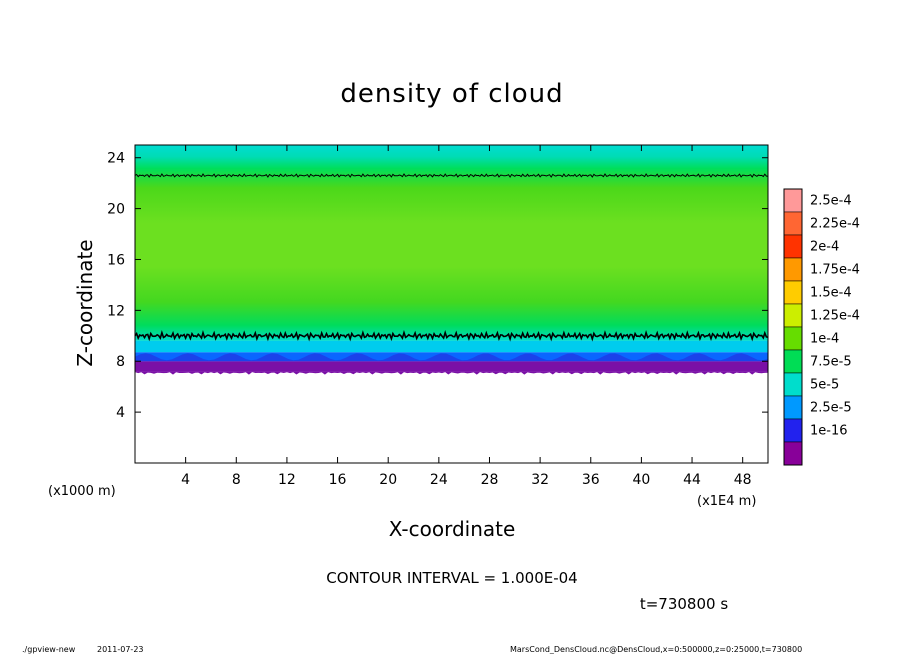 The width and height of the screenshot is (904, 654). Describe the element at coordinates (451, 175) in the screenshot. I see `contour-1e-4-z22.6` at that location.